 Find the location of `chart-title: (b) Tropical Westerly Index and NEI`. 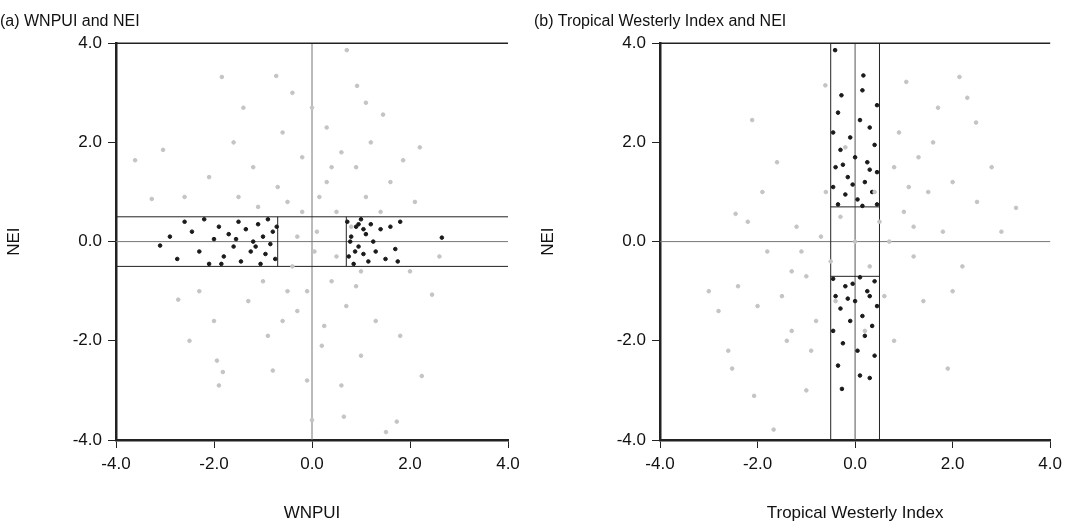

chart-title: (b) Tropical Westerly Index and NEI is located at coordinates (660, 21).